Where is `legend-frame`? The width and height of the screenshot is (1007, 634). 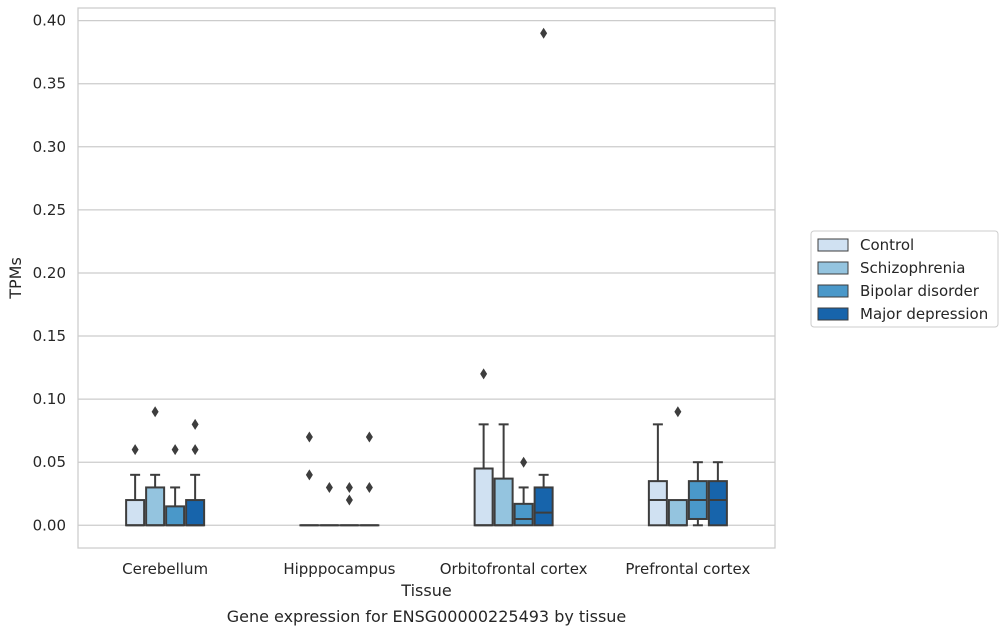 legend-frame is located at coordinates (904, 279).